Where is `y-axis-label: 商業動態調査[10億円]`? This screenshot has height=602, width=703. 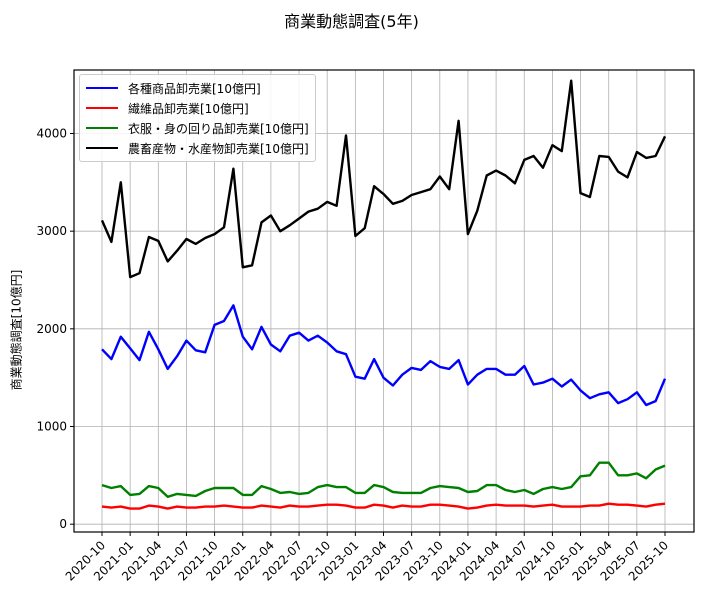
y-axis-label: 商業動態調査[10億円] is located at coordinates (16, 330).